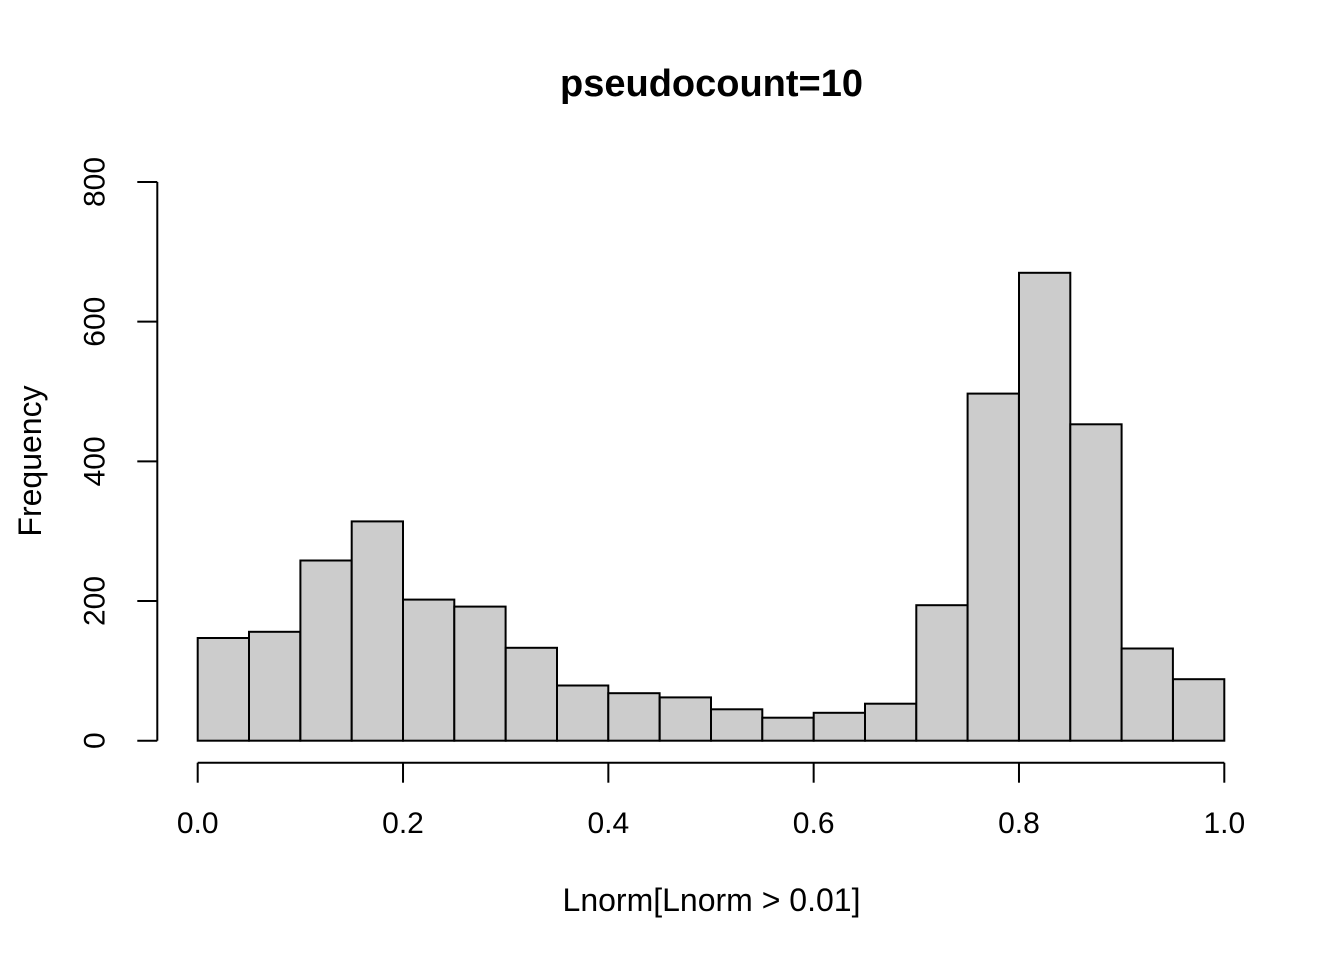  I want to click on y-tick-label: 600, so click(95, 322).